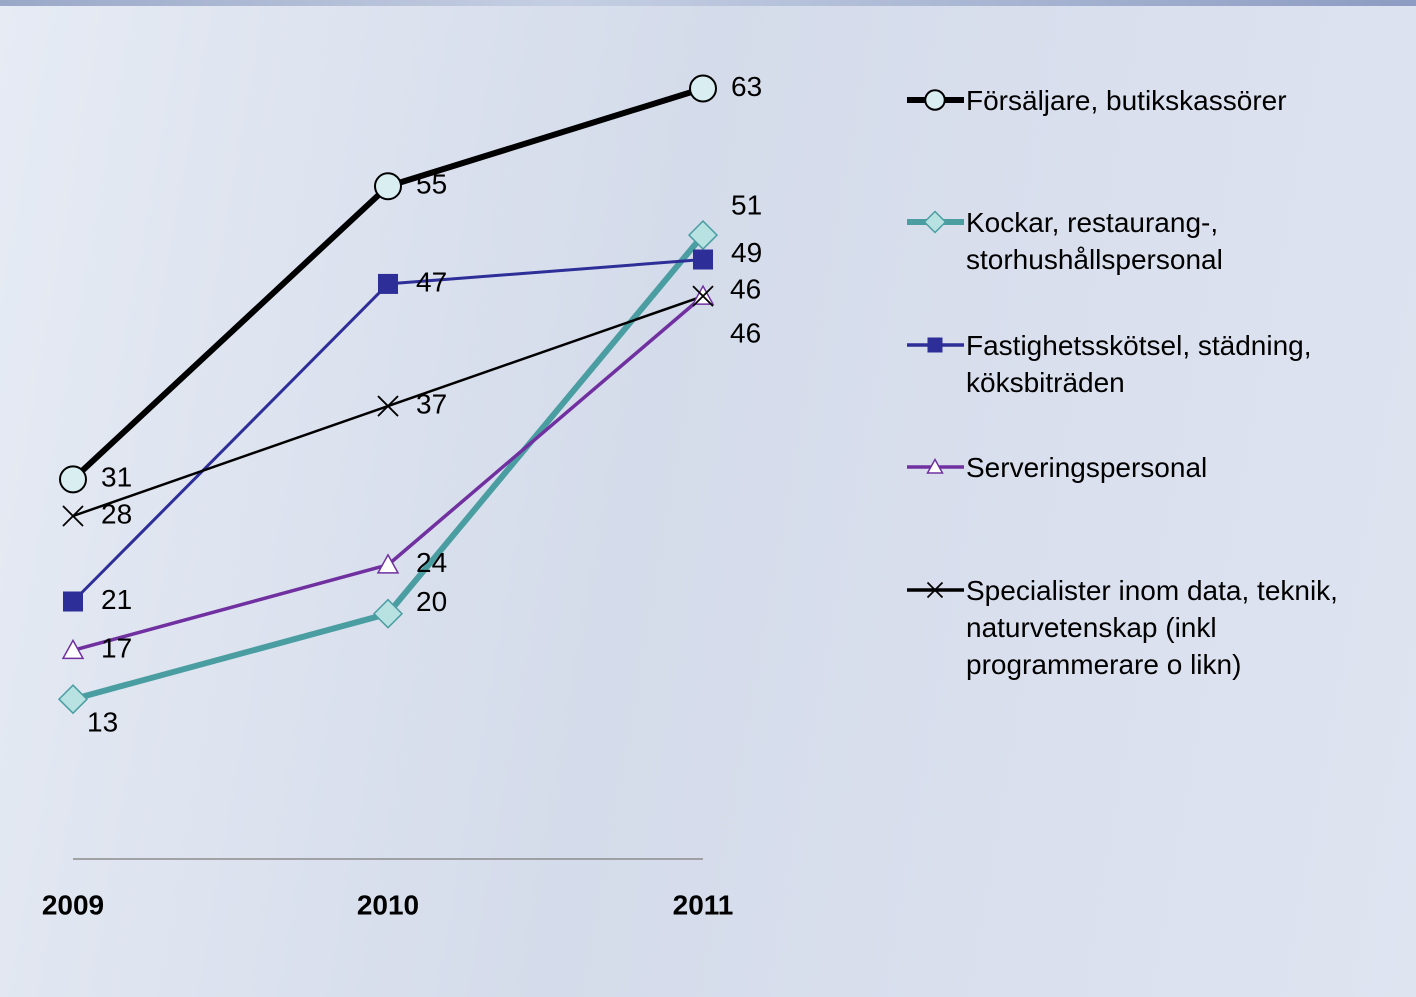 The image size is (1416, 997). What do you see at coordinates (102, 722) in the screenshot?
I see `data-label: 13` at bounding box center [102, 722].